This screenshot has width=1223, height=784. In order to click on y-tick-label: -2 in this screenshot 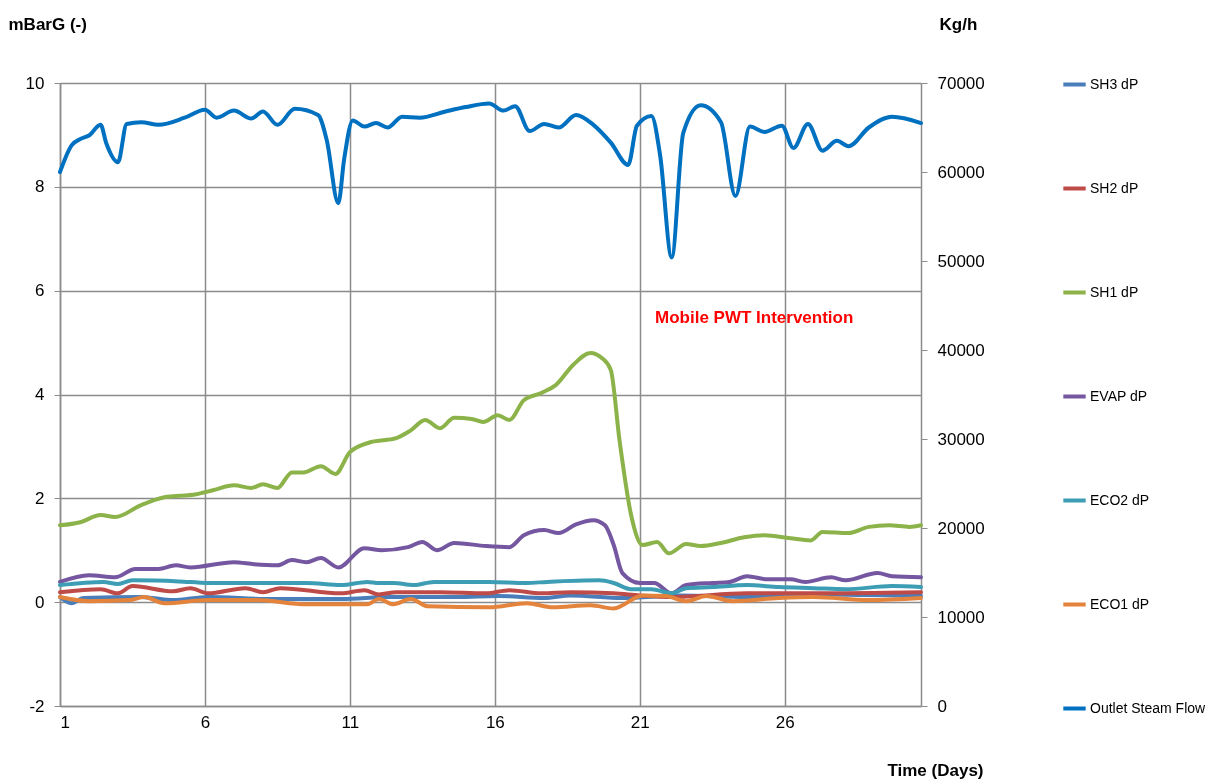, I will do `click(37, 706)`.